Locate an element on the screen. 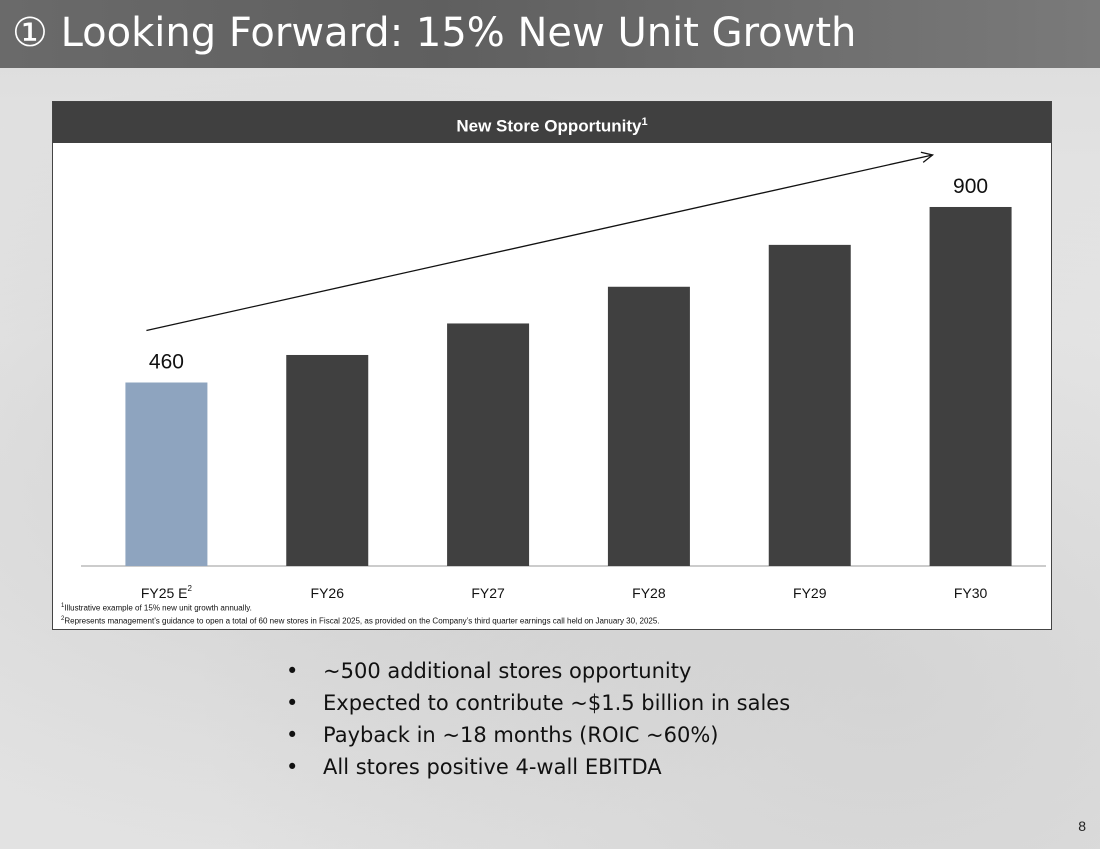 The height and width of the screenshot is (849, 1100). page-number: 8 is located at coordinates (1082, 826).